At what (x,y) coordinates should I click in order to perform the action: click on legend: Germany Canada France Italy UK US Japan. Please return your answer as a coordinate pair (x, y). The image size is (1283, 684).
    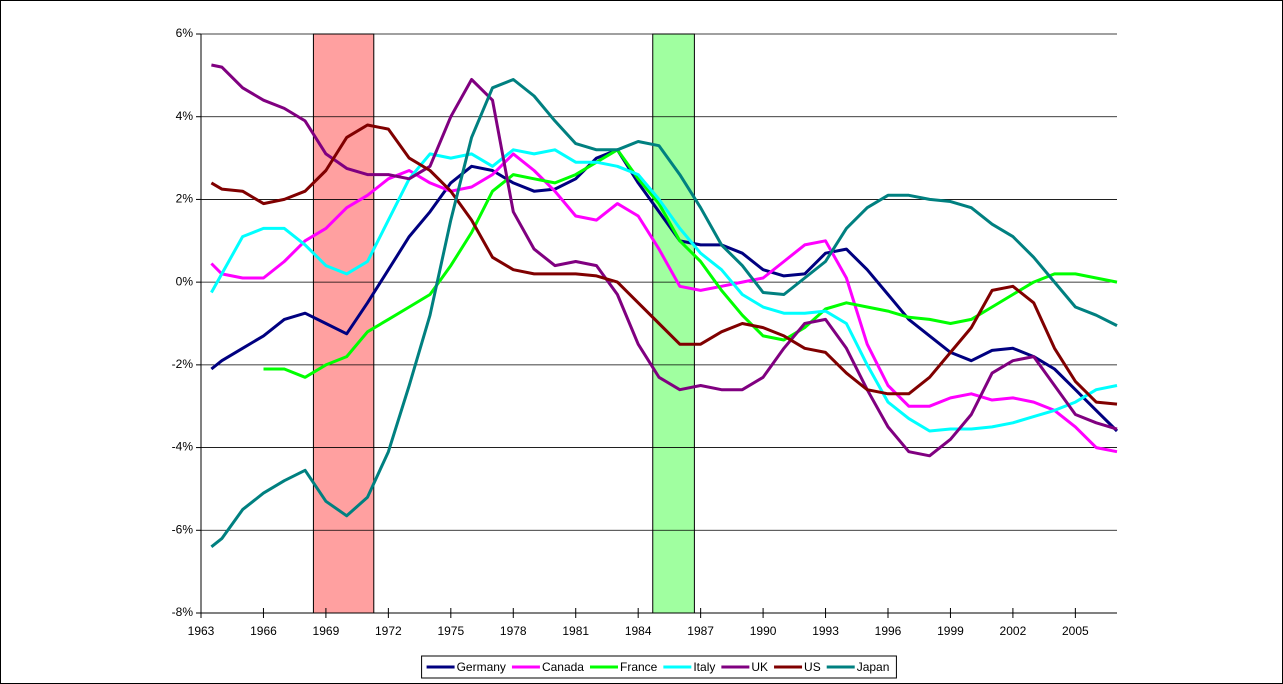
    Looking at the image, I should click on (659, 667).